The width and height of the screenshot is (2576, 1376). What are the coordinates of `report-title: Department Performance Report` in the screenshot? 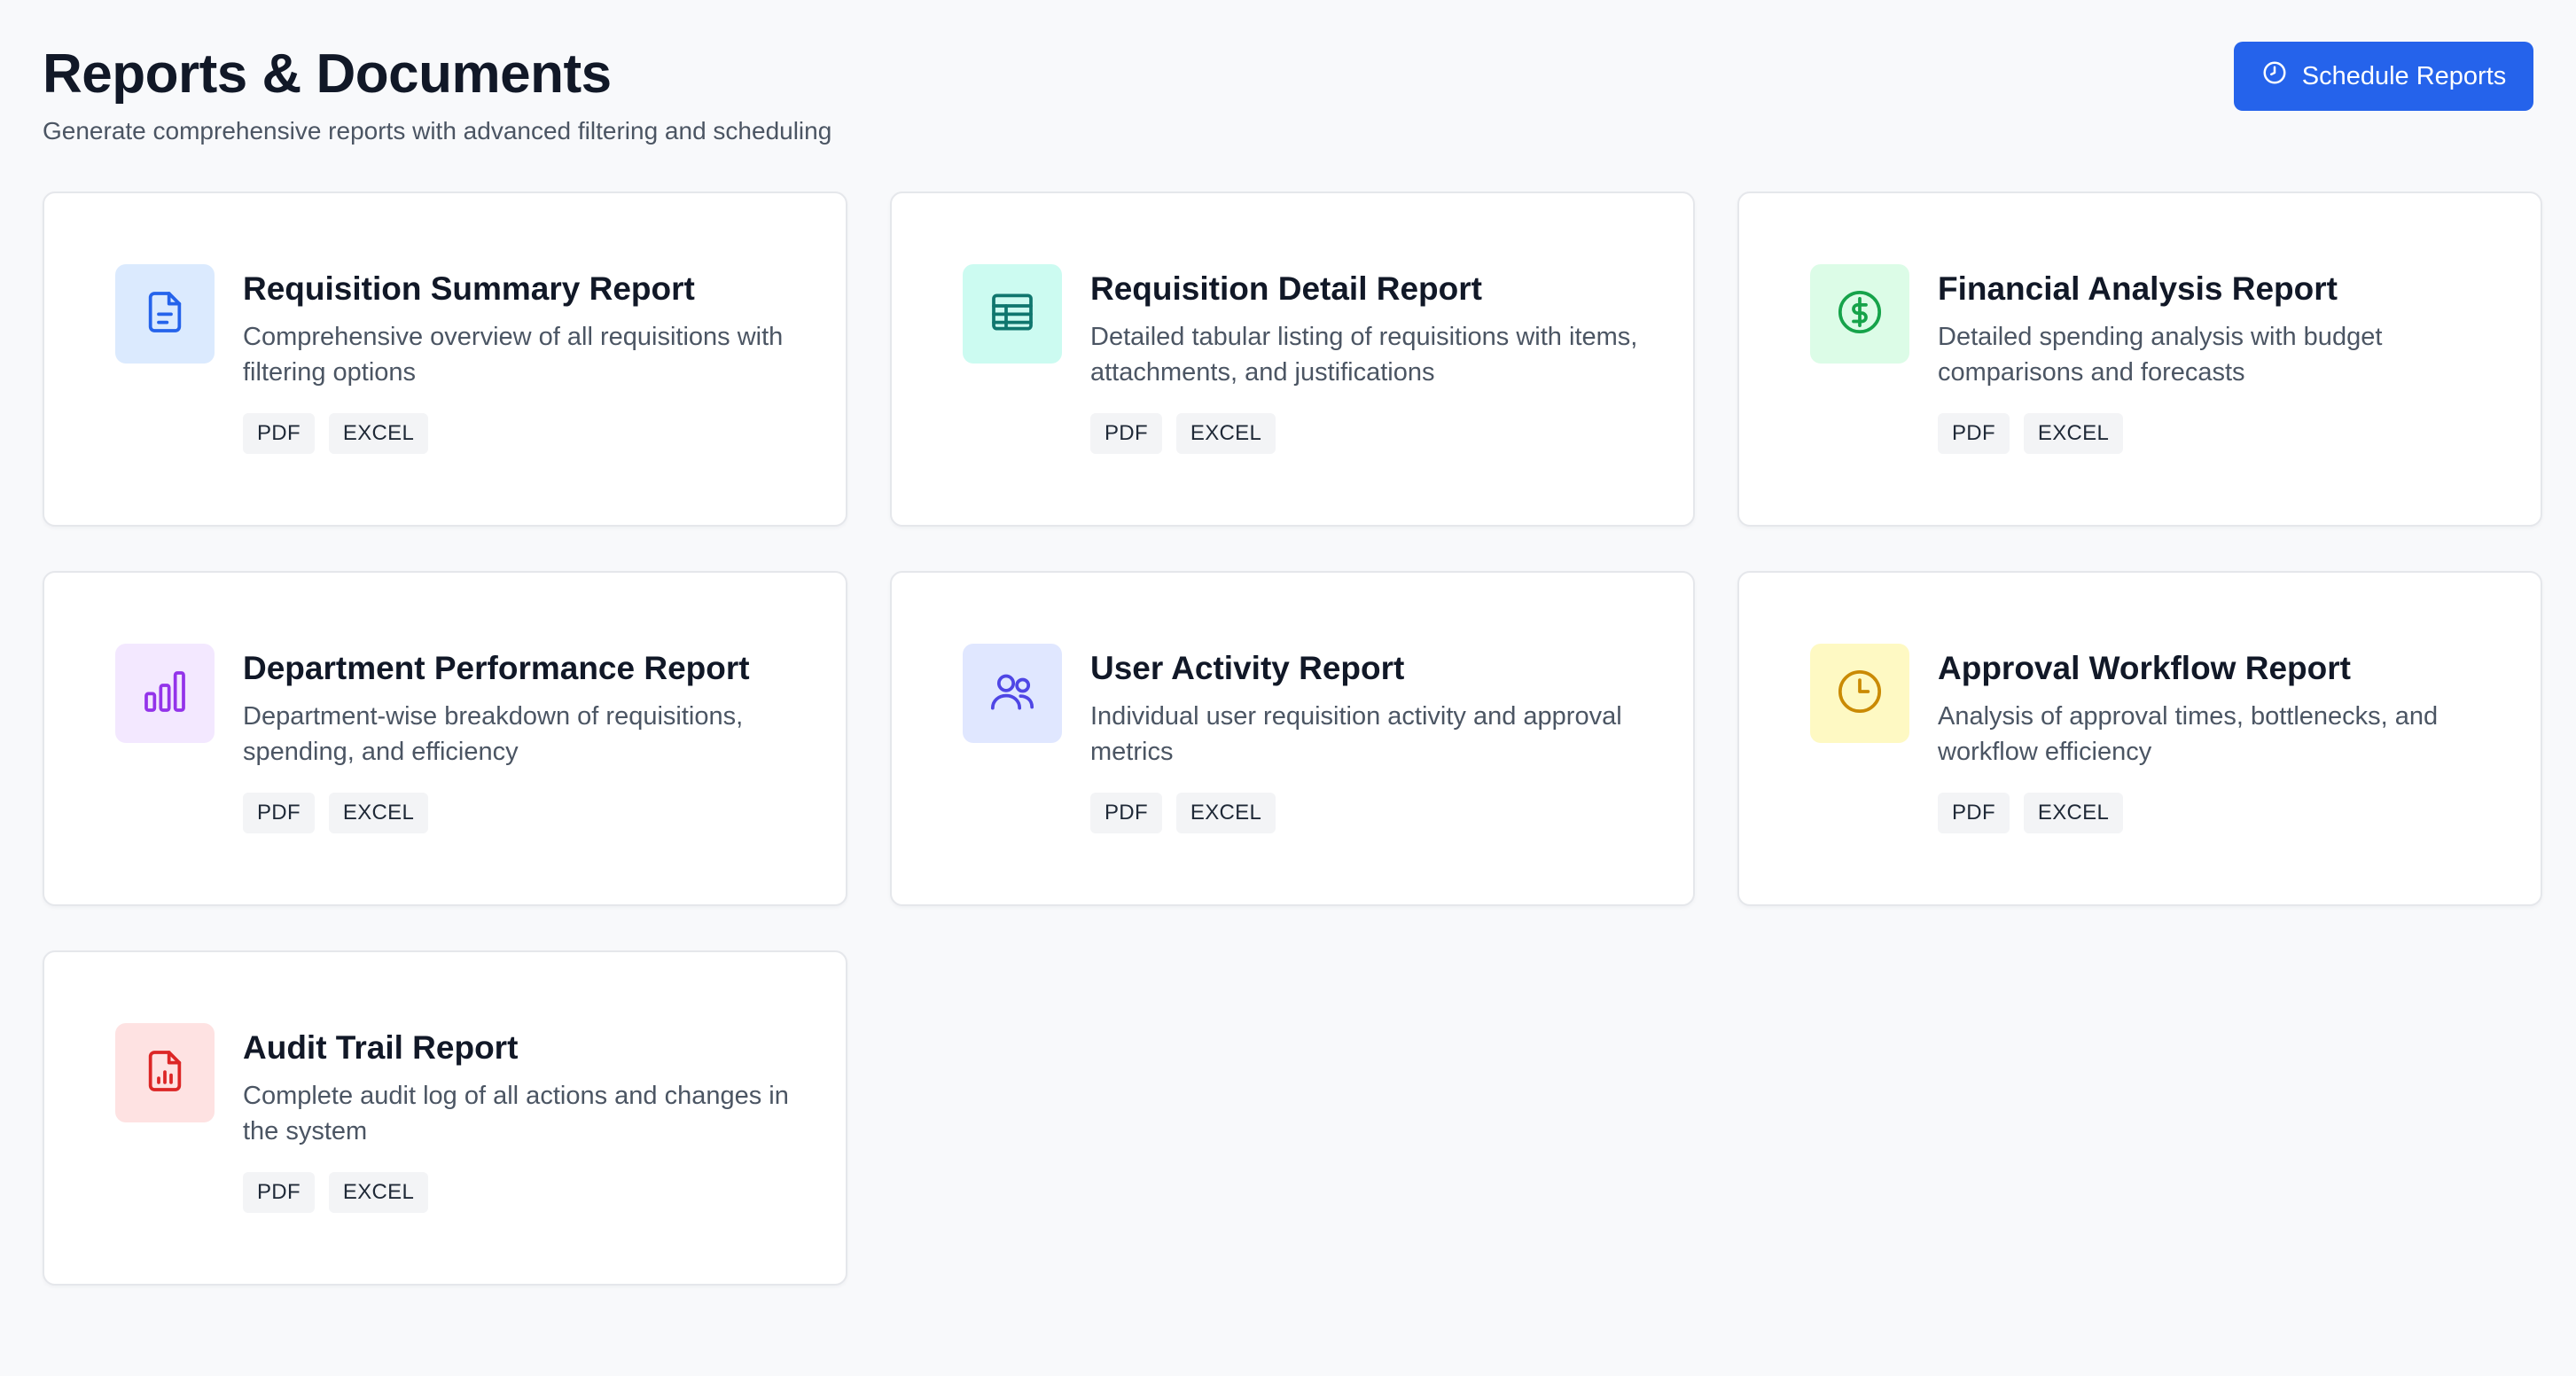 It's located at (496, 668).